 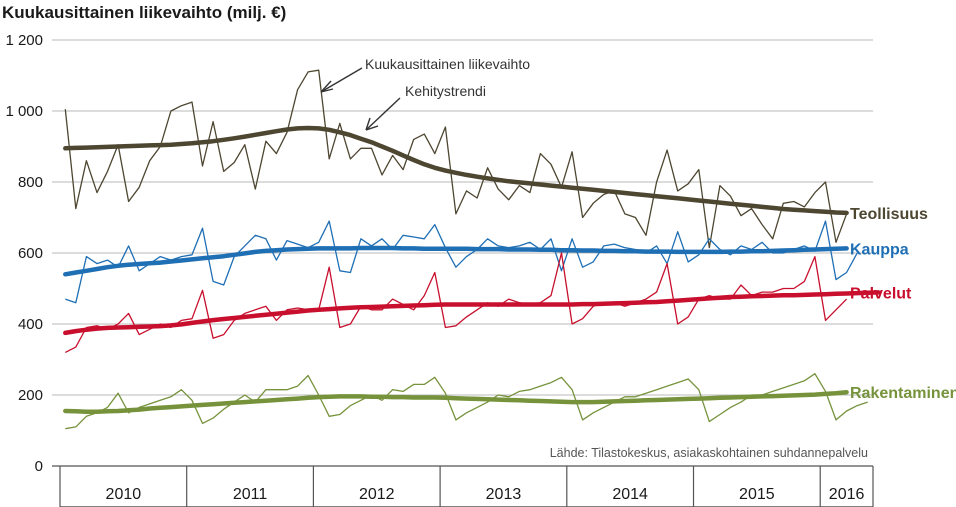 I want to click on x-tick-label-year: 2010, so click(x=124, y=494).